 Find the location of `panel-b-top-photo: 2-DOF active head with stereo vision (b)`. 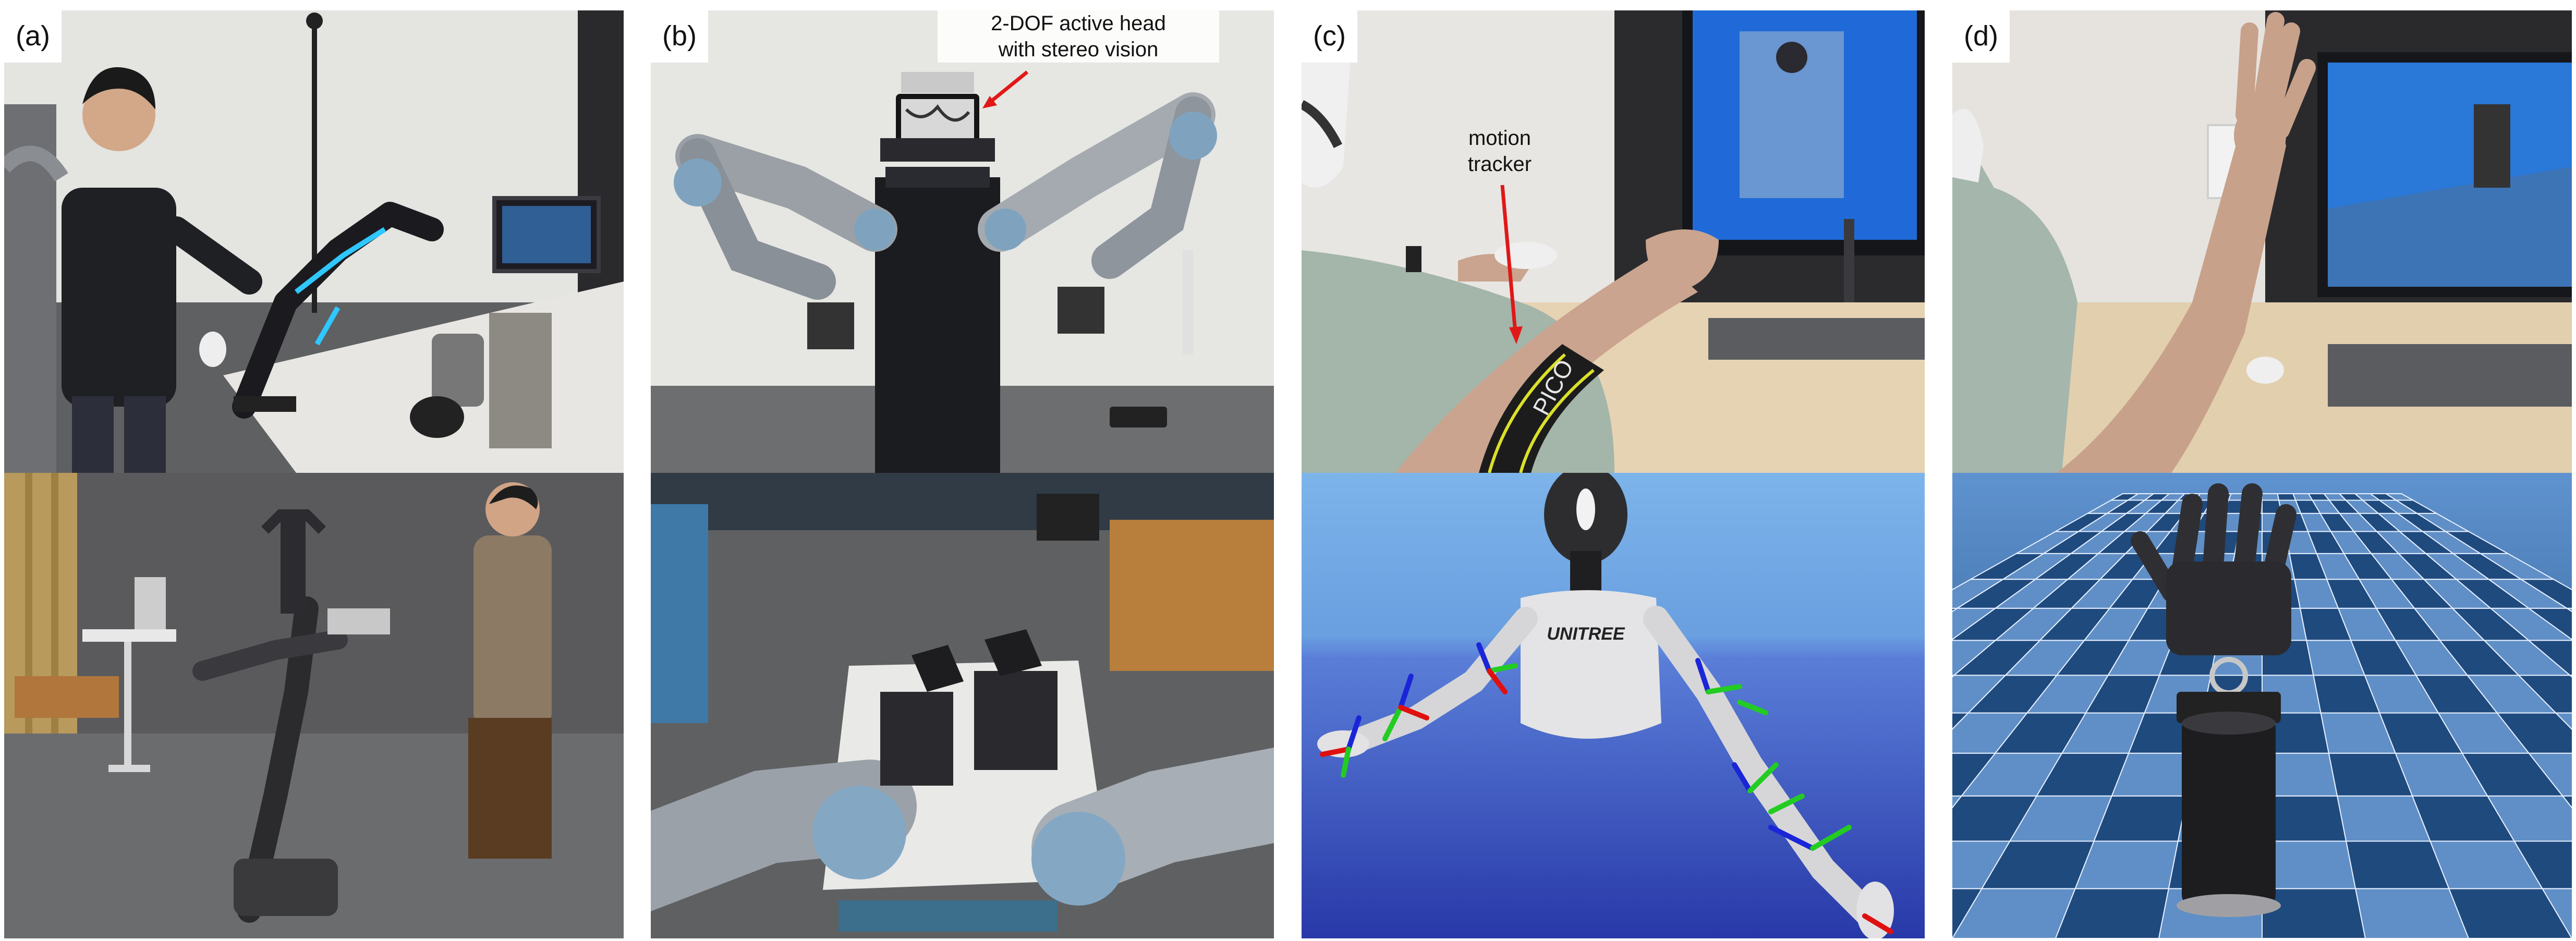

panel-b-top-photo: 2-DOF active head with stereo vision (b) is located at coordinates (962, 241).